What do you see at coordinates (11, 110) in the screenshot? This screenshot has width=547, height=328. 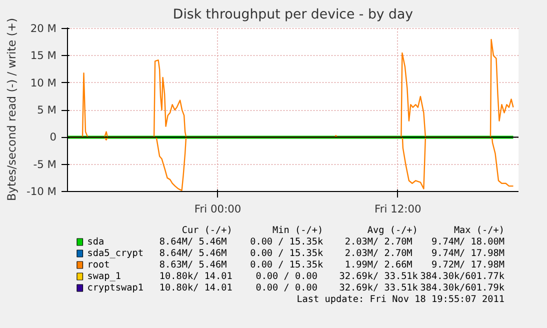 I see `y-axis-title: Bytes/second read (-) / write (+)` at bounding box center [11, 110].